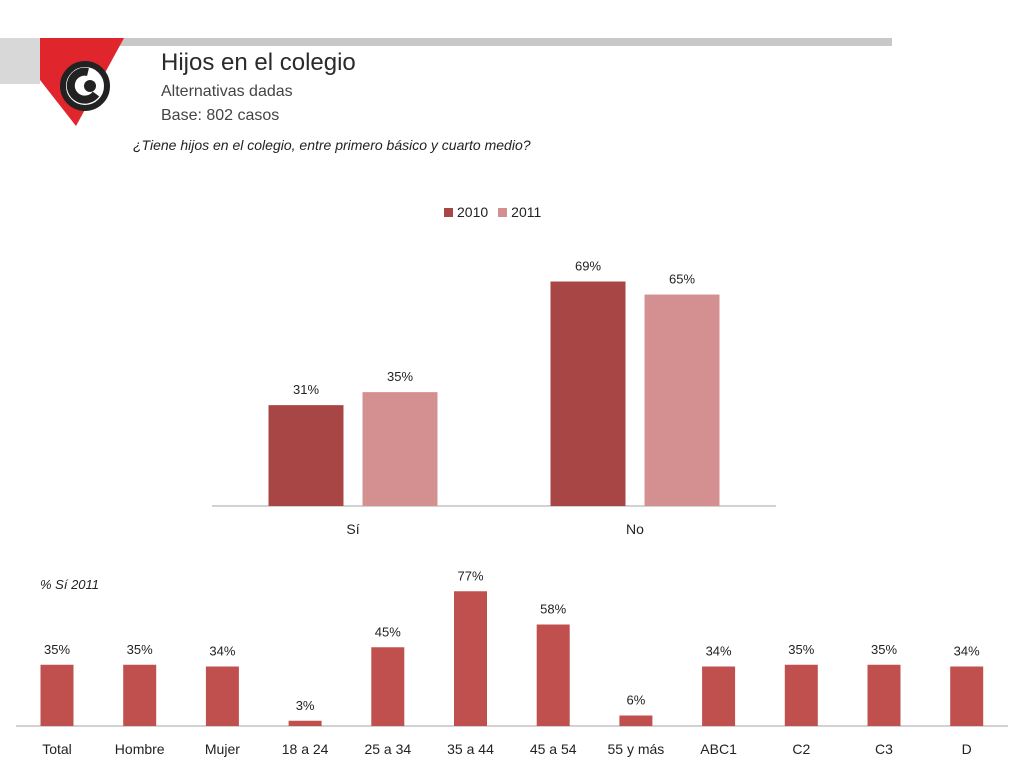 The height and width of the screenshot is (768, 1024). I want to click on category-label-0: Total, so click(57, 749).